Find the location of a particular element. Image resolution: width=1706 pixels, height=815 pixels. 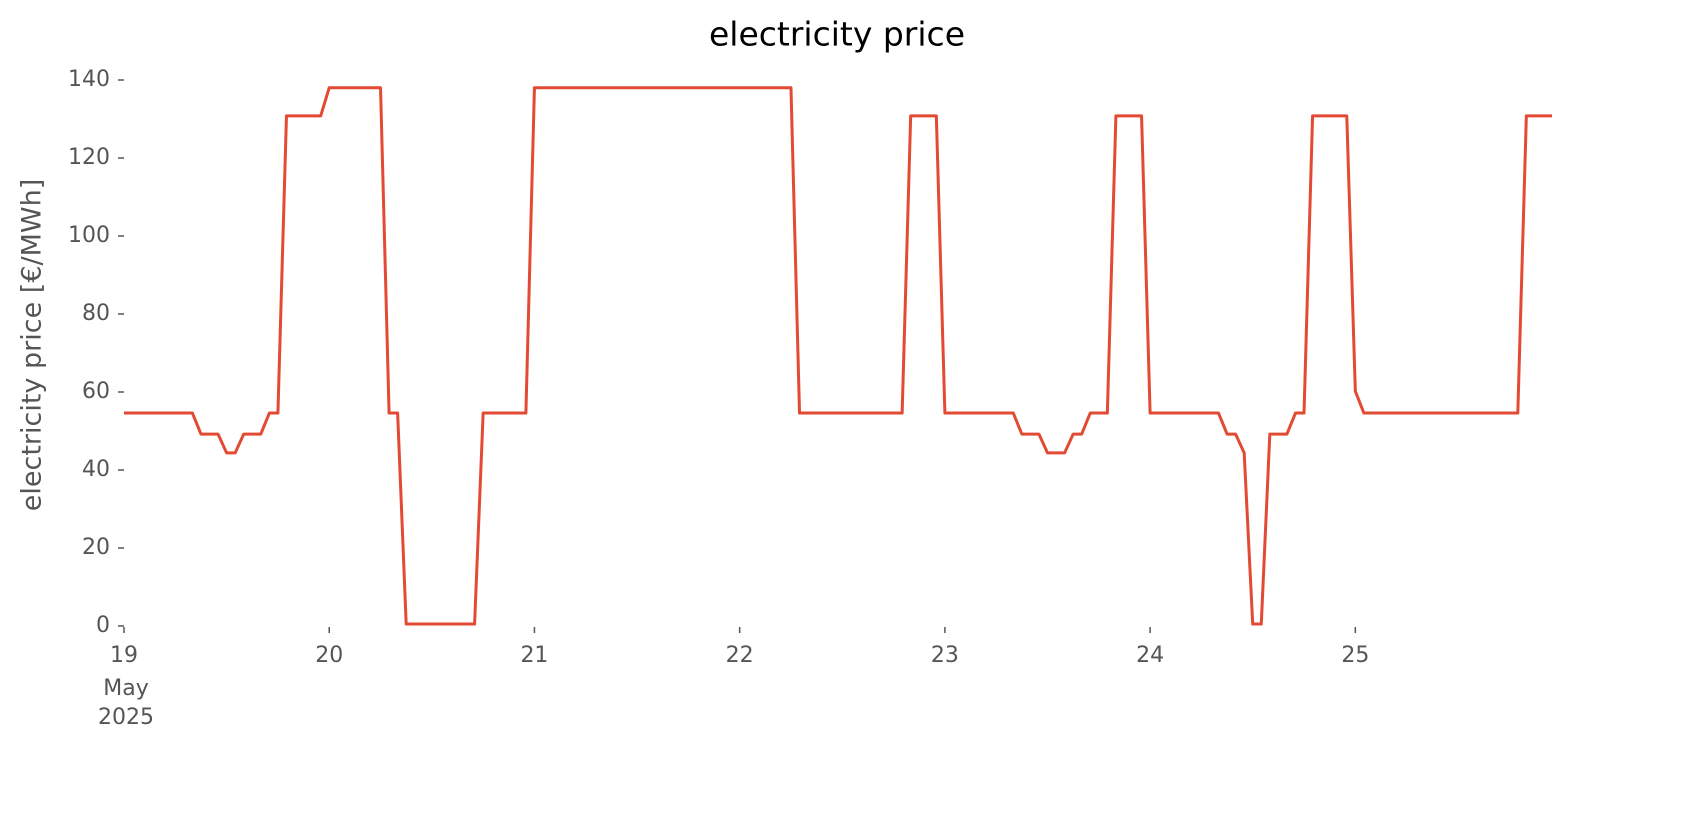

x-tick-label: 21 is located at coordinates (534, 655).